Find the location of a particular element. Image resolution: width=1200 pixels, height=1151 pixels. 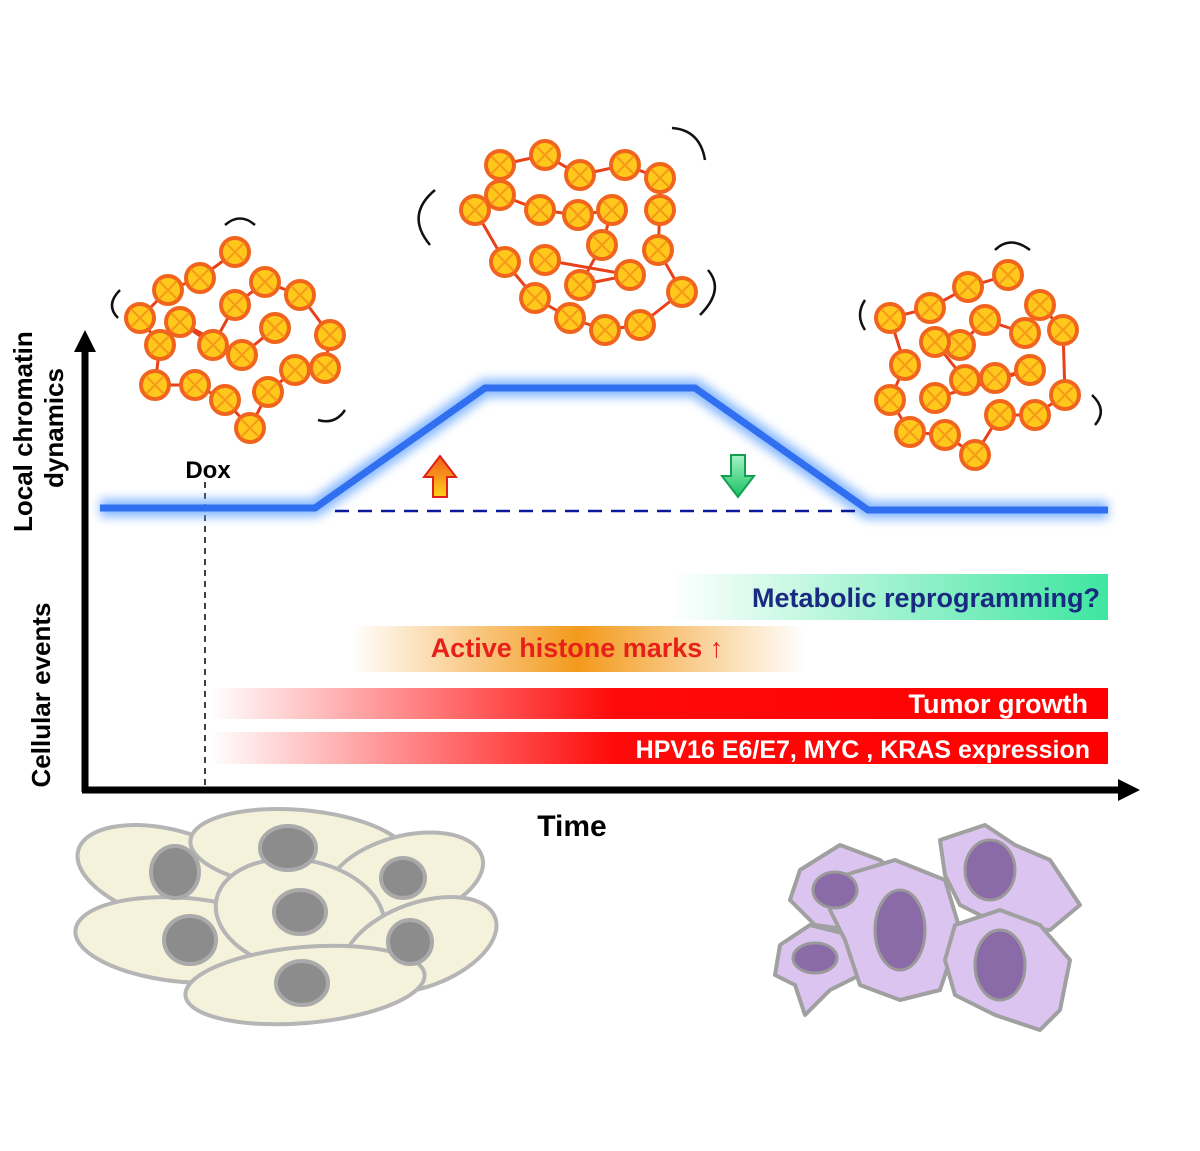

y-label-line: dynamics is located at coordinates (54, 428).